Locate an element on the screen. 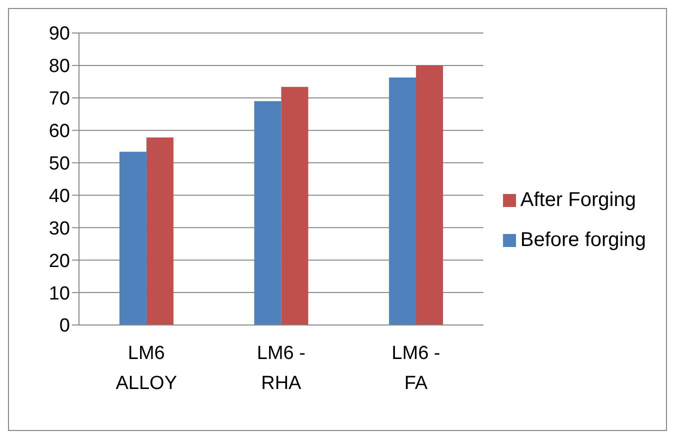  y-tick-label: 90 is located at coordinates (59, 34).